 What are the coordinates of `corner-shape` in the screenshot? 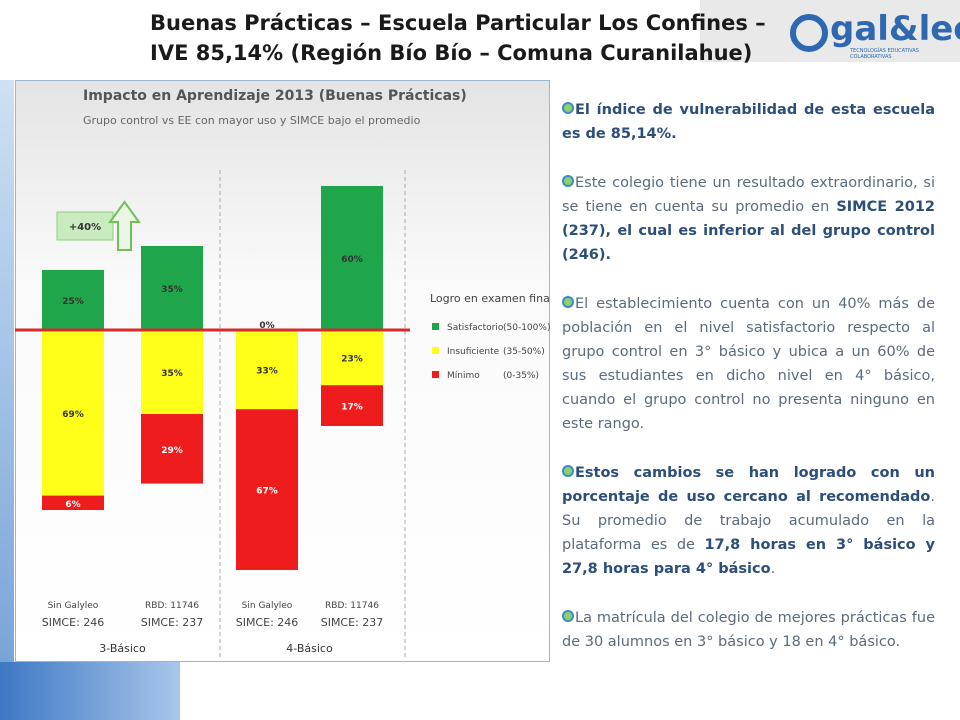 It's located at (90, 691).